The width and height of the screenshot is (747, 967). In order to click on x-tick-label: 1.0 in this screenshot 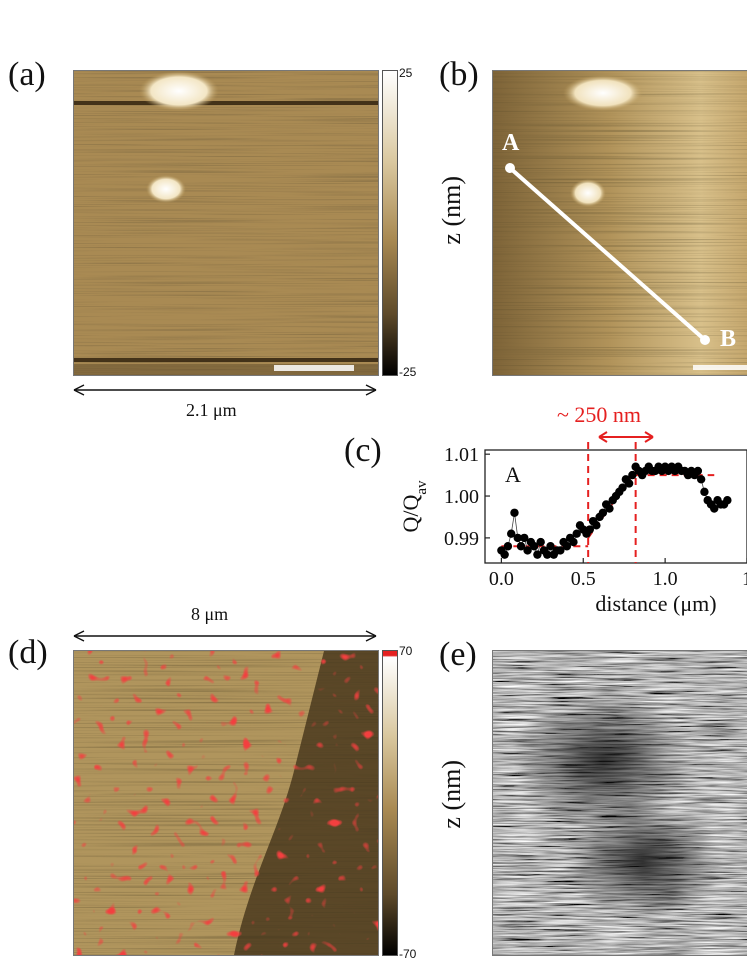, I will do `click(665, 579)`.